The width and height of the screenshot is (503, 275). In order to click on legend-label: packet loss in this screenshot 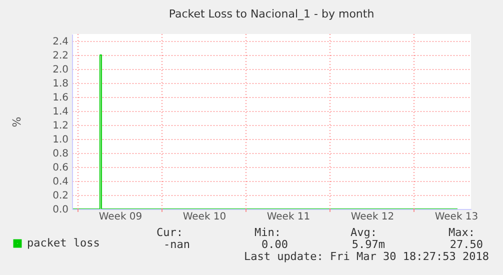, I will do `click(63, 243)`.